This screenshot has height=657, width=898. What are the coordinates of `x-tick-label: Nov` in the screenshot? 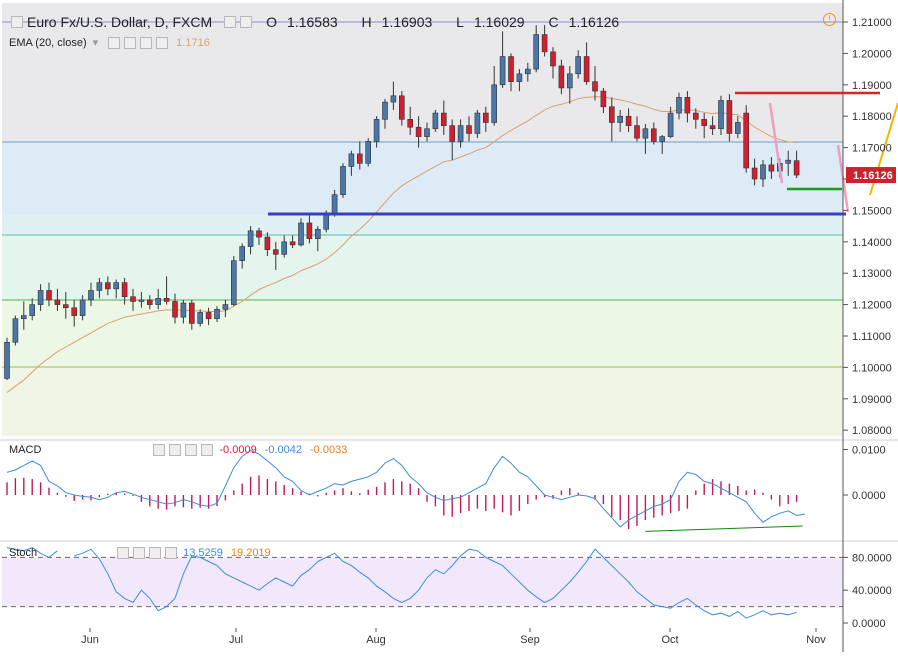 It's located at (816, 640).